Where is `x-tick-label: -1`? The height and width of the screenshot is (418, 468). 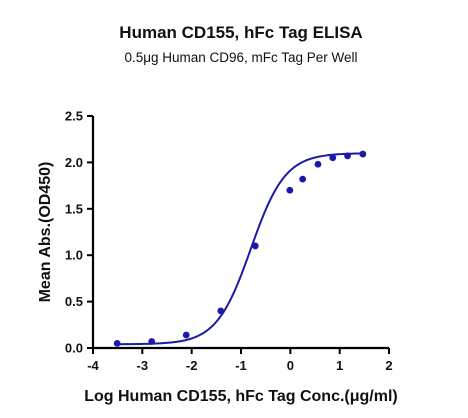 x-tick-label: -1 is located at coordinates (241, 365).